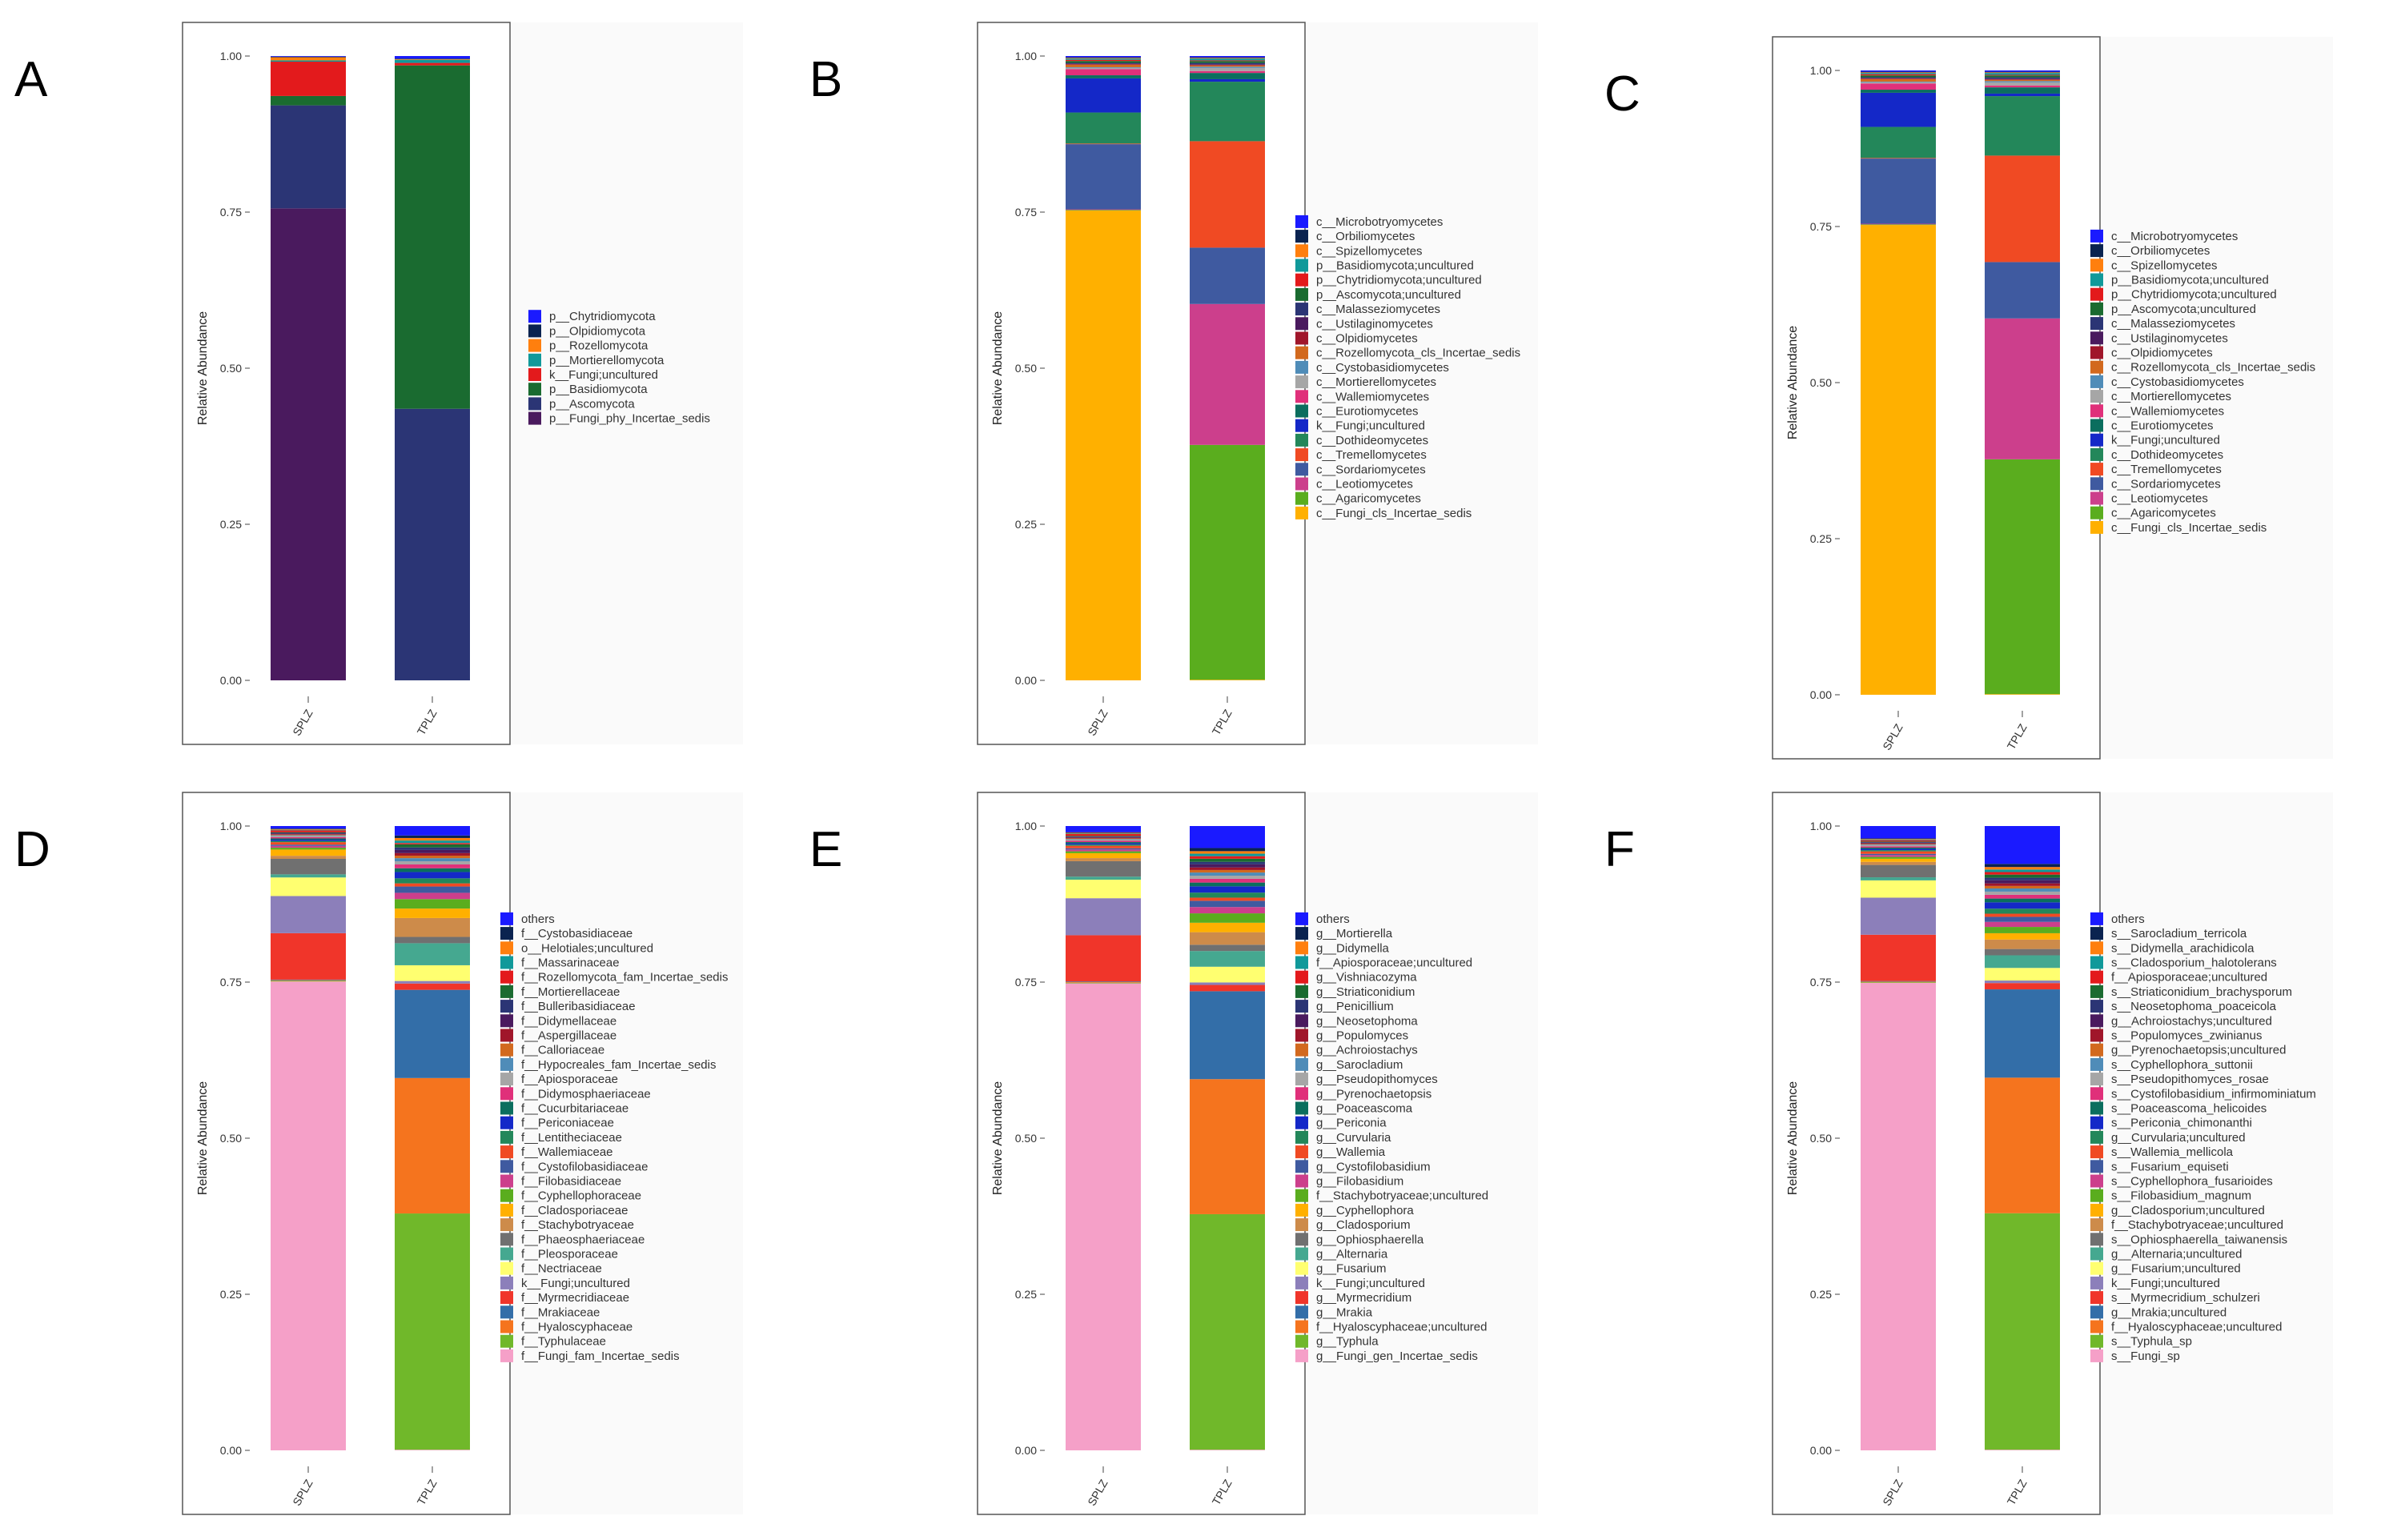  Describe the element at coordinates (2157, 411) in the screenshot. I see `legend-item: c__Wallemiomycetes` at that location.